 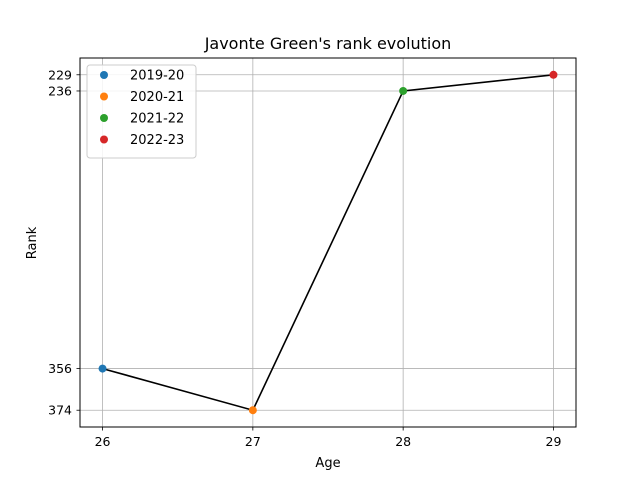 What do you see at coordinates (103, 441) in the screenshot?
I see `x-tick-label: 26` at bounding box center [103, 441].